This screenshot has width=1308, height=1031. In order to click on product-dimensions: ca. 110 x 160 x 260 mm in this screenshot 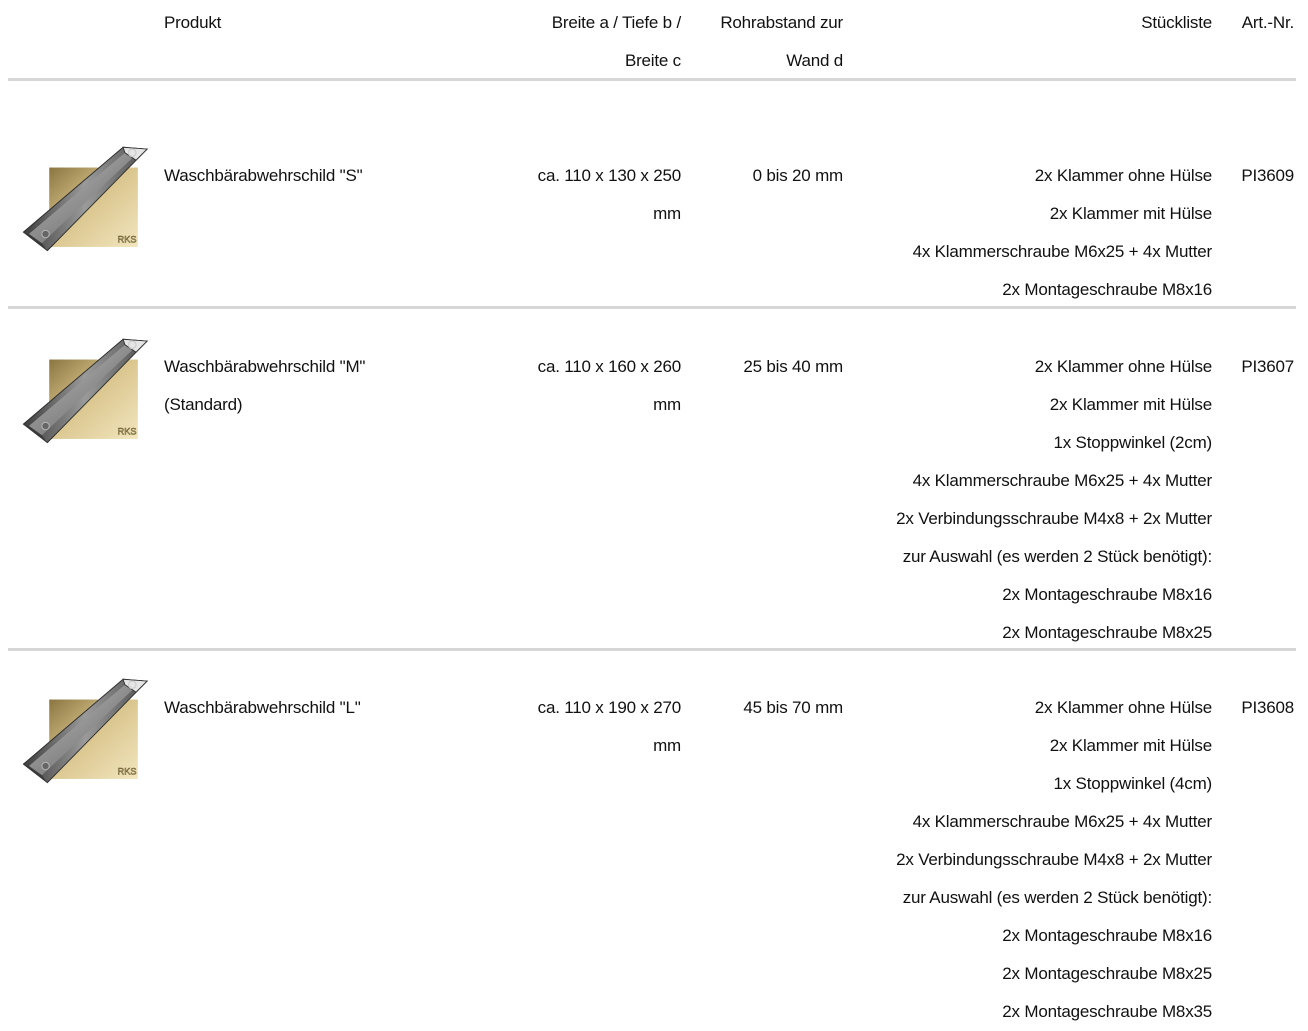, I will do `click(609, 386)`.